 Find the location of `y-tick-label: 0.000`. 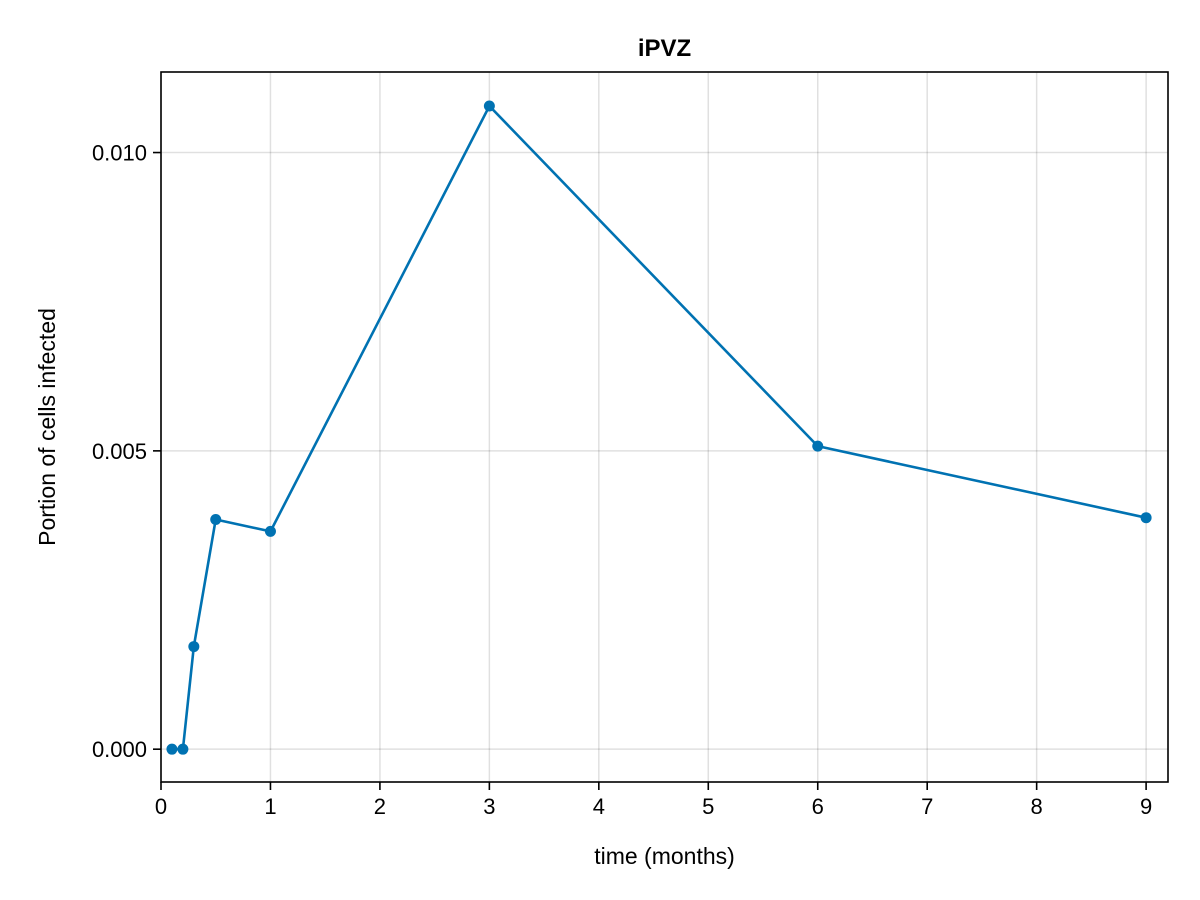

y-tick-label: 0.000 is located at coordinates (119, 749).